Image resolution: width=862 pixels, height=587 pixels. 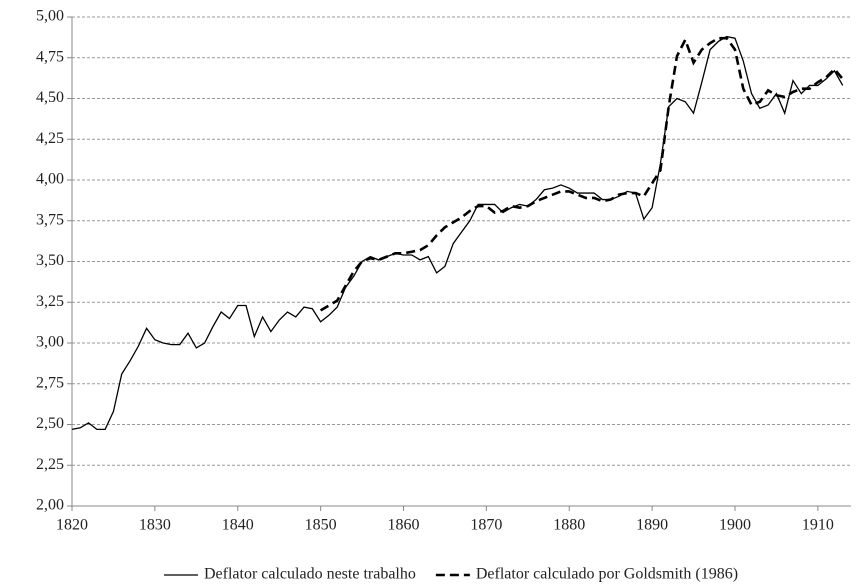 I want to click on y-tick-label: 5,00, so click(x=50, y=16).